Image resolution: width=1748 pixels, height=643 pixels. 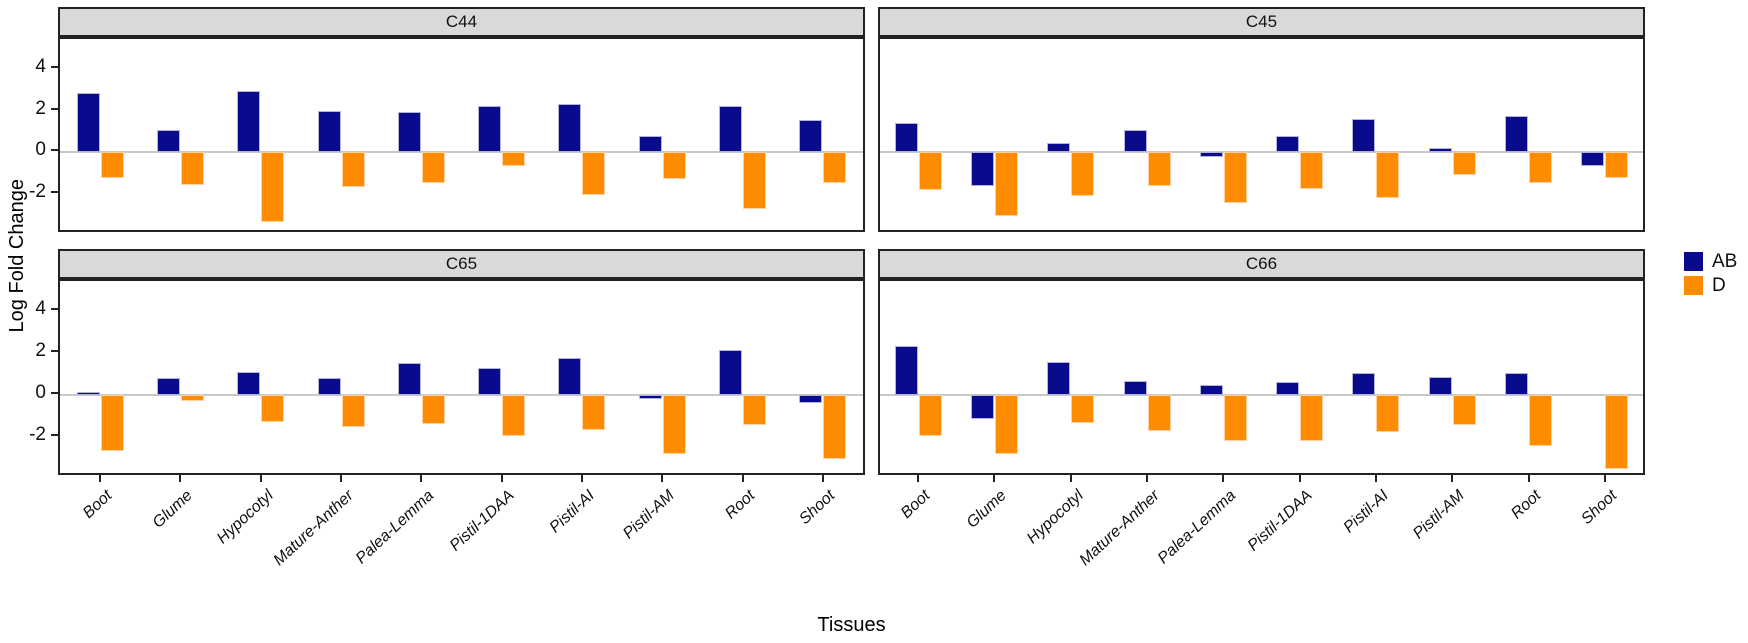 What do you see at coordinates (1388, 413) in the screenshot?
I see `bar-c66-d-pistil-ai` at bounding box center [1388, 413].